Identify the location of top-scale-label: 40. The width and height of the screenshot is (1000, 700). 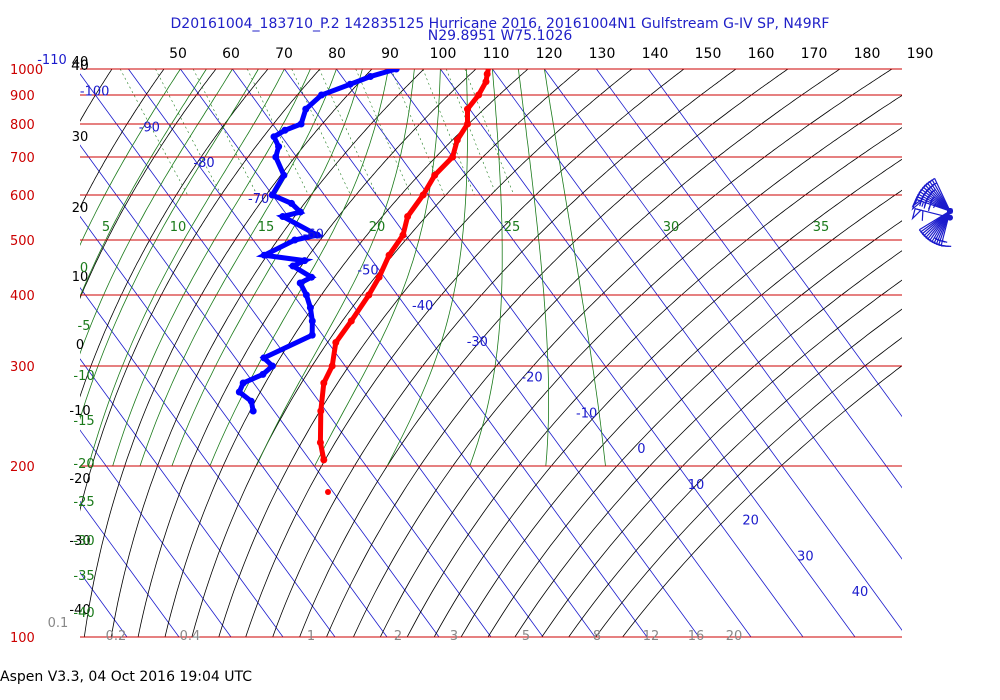
(80, 66).